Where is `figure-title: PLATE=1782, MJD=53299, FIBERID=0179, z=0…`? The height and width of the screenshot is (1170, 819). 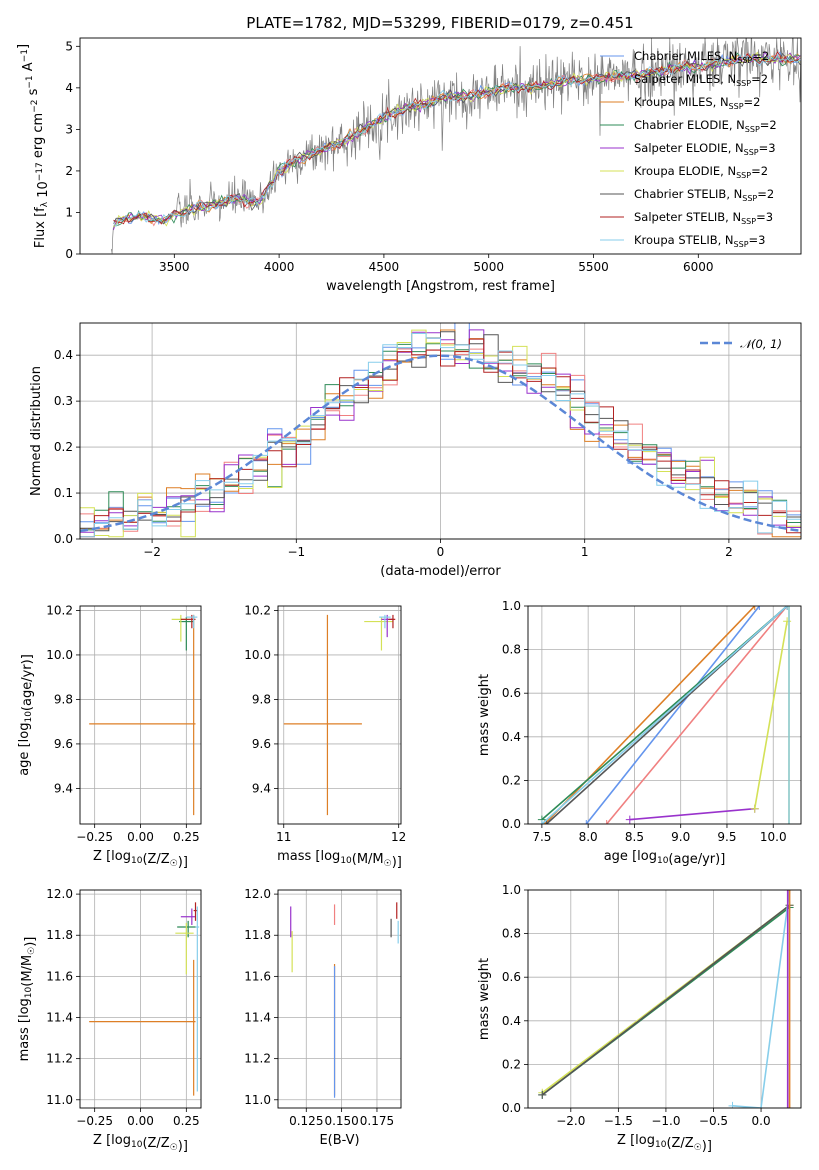
figure-title: PLATE=1782, MJD=53299, FIBERID=0179, z=0… is located at coordinates (439, 23).